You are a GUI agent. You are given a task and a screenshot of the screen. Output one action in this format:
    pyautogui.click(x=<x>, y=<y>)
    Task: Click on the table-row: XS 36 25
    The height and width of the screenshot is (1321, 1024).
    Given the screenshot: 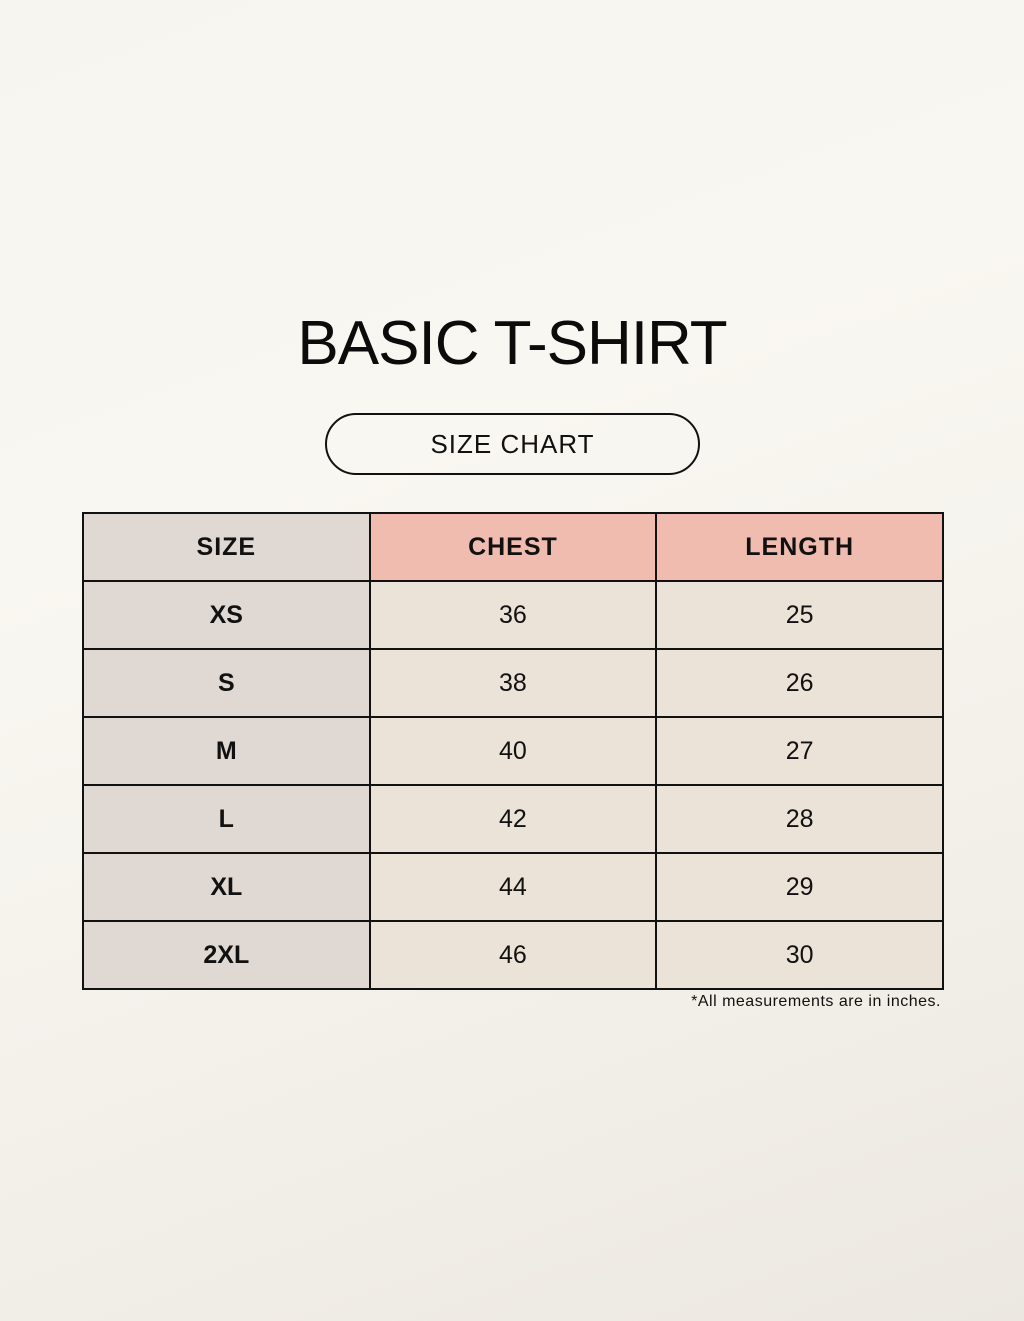 What is the action you would take?
    pyautogui.click(x=513, y=615)
    